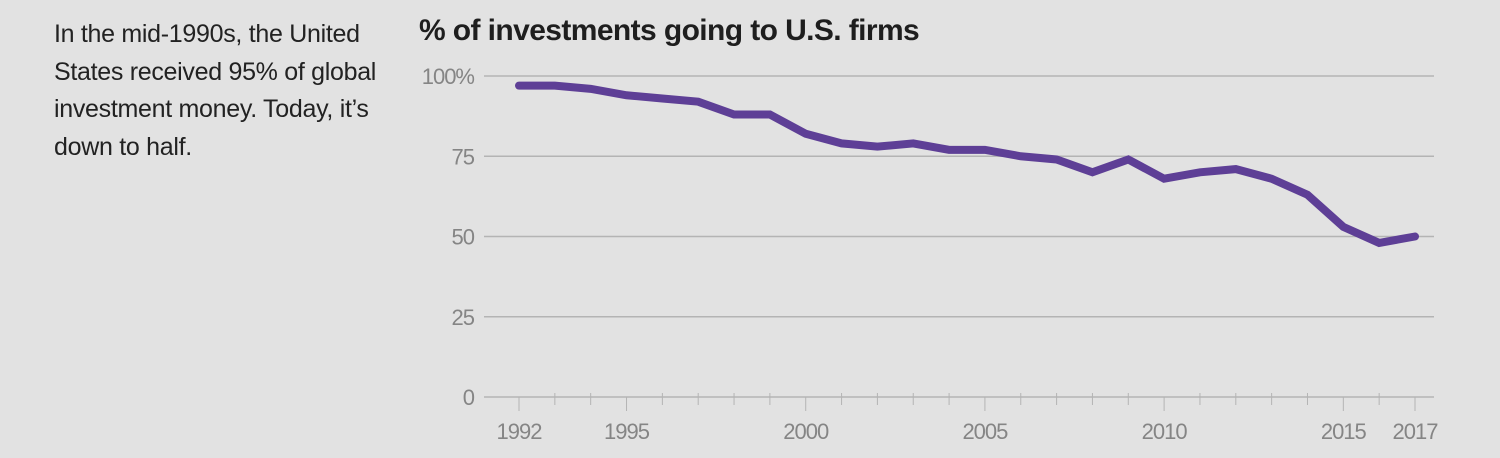 The width and height of the screenshot is (1500, 458). Describe the element at coordinates (448, 76) in the screenshot. I see `y-tick-label: 100%` at that location.